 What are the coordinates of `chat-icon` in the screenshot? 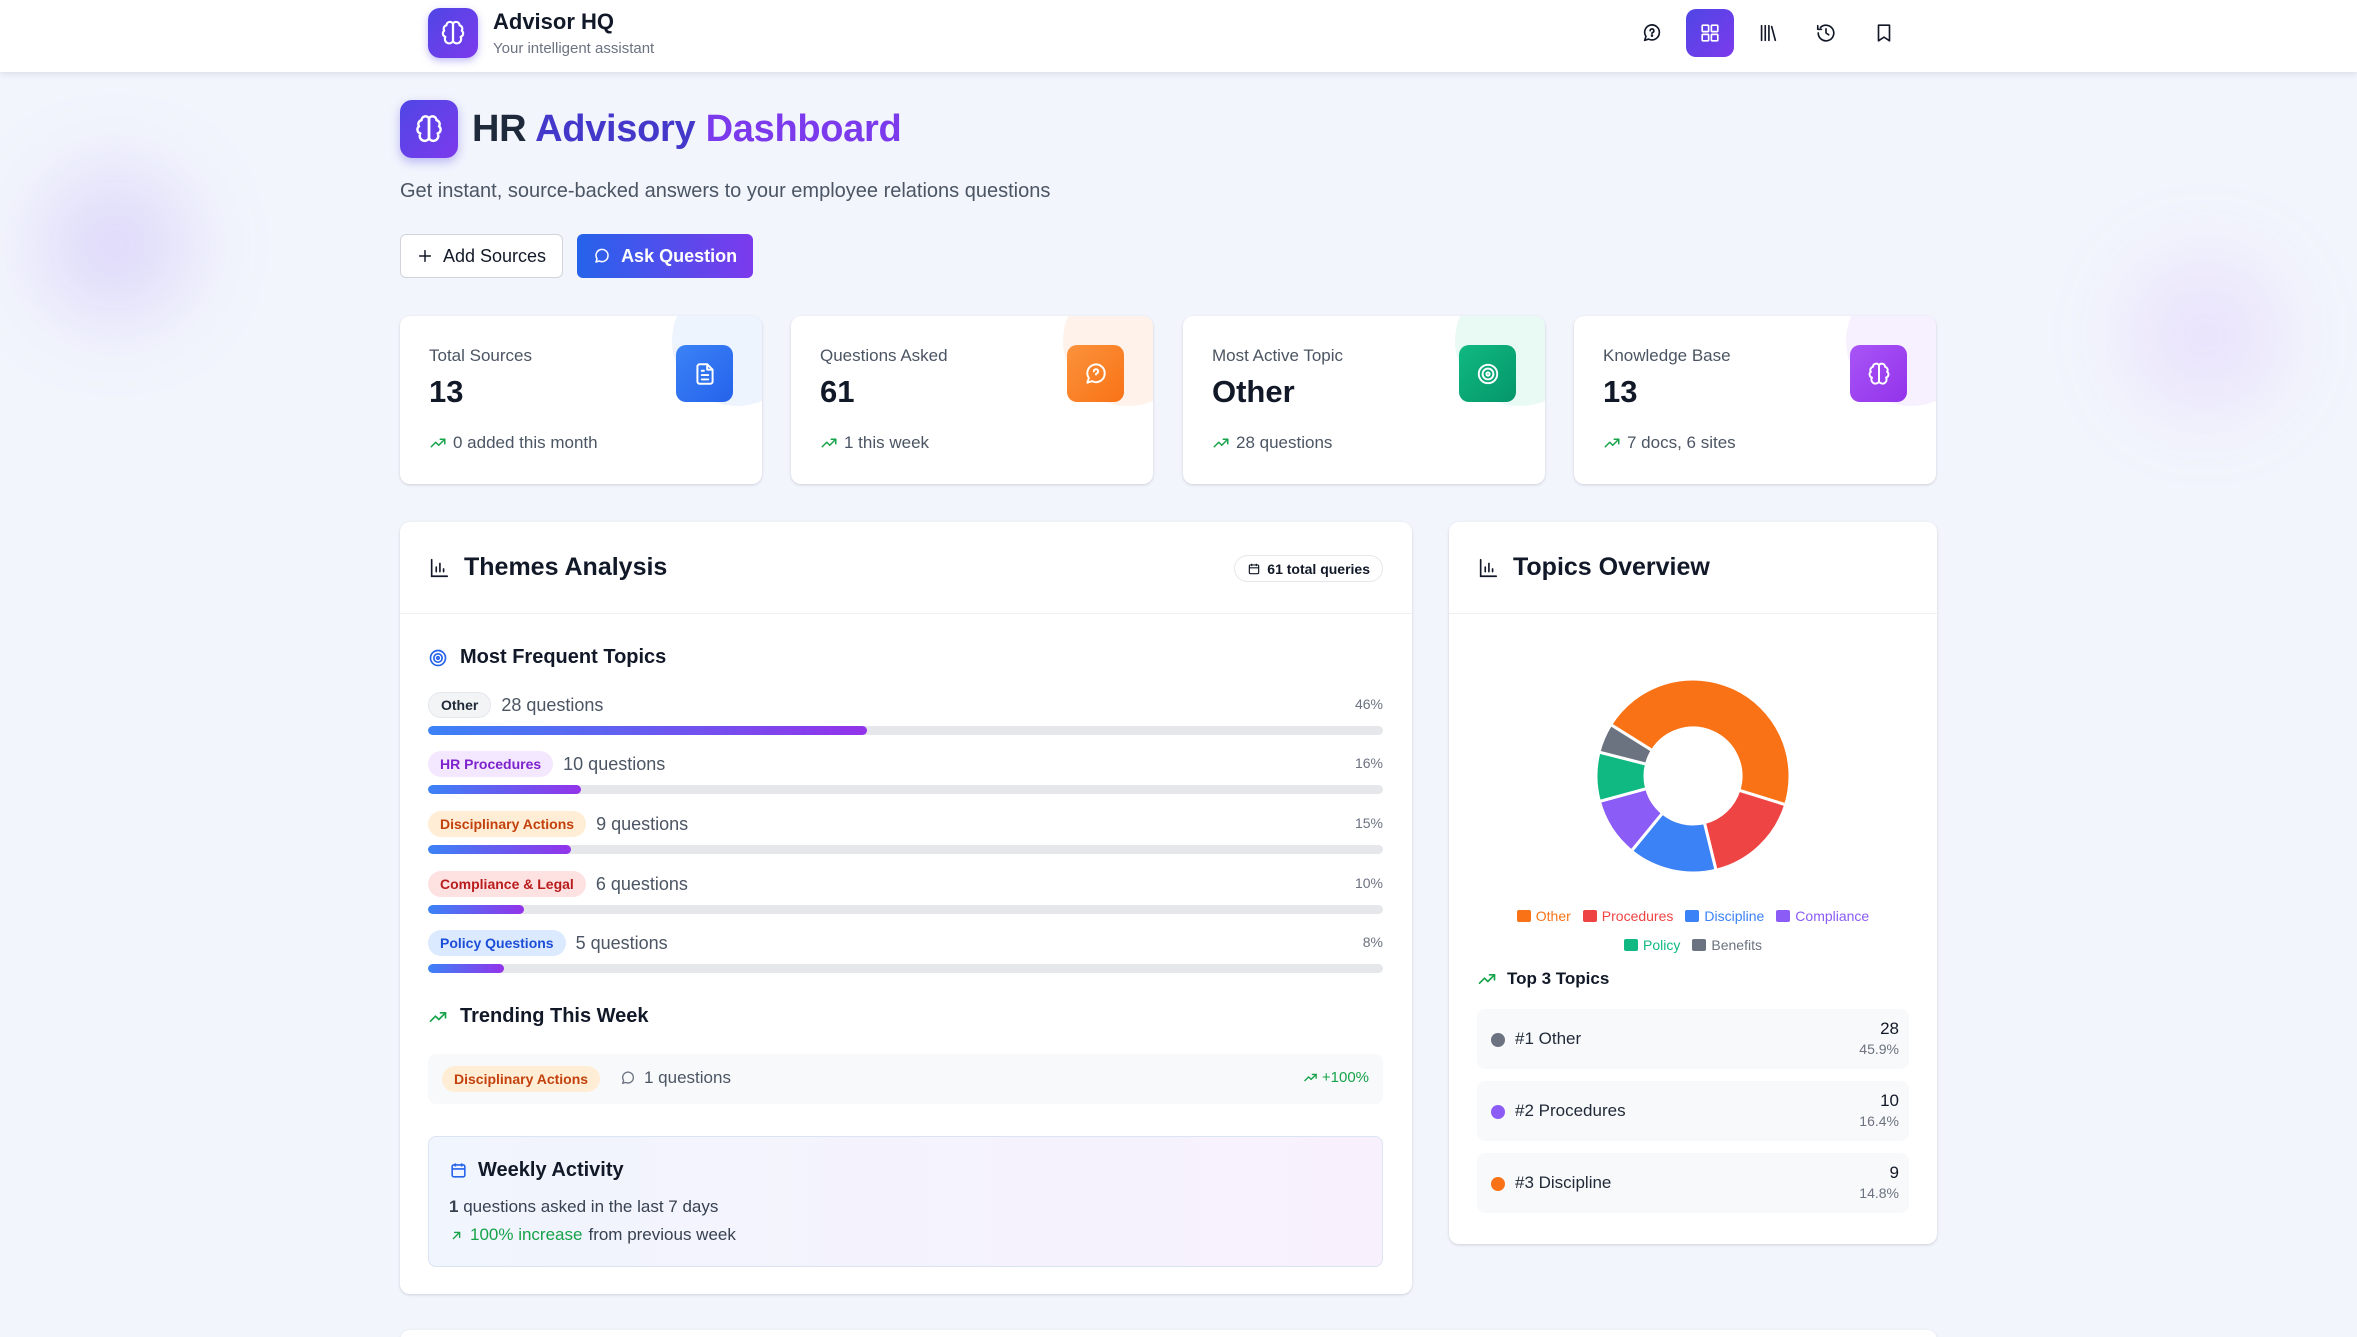 It's located at (602, 255).